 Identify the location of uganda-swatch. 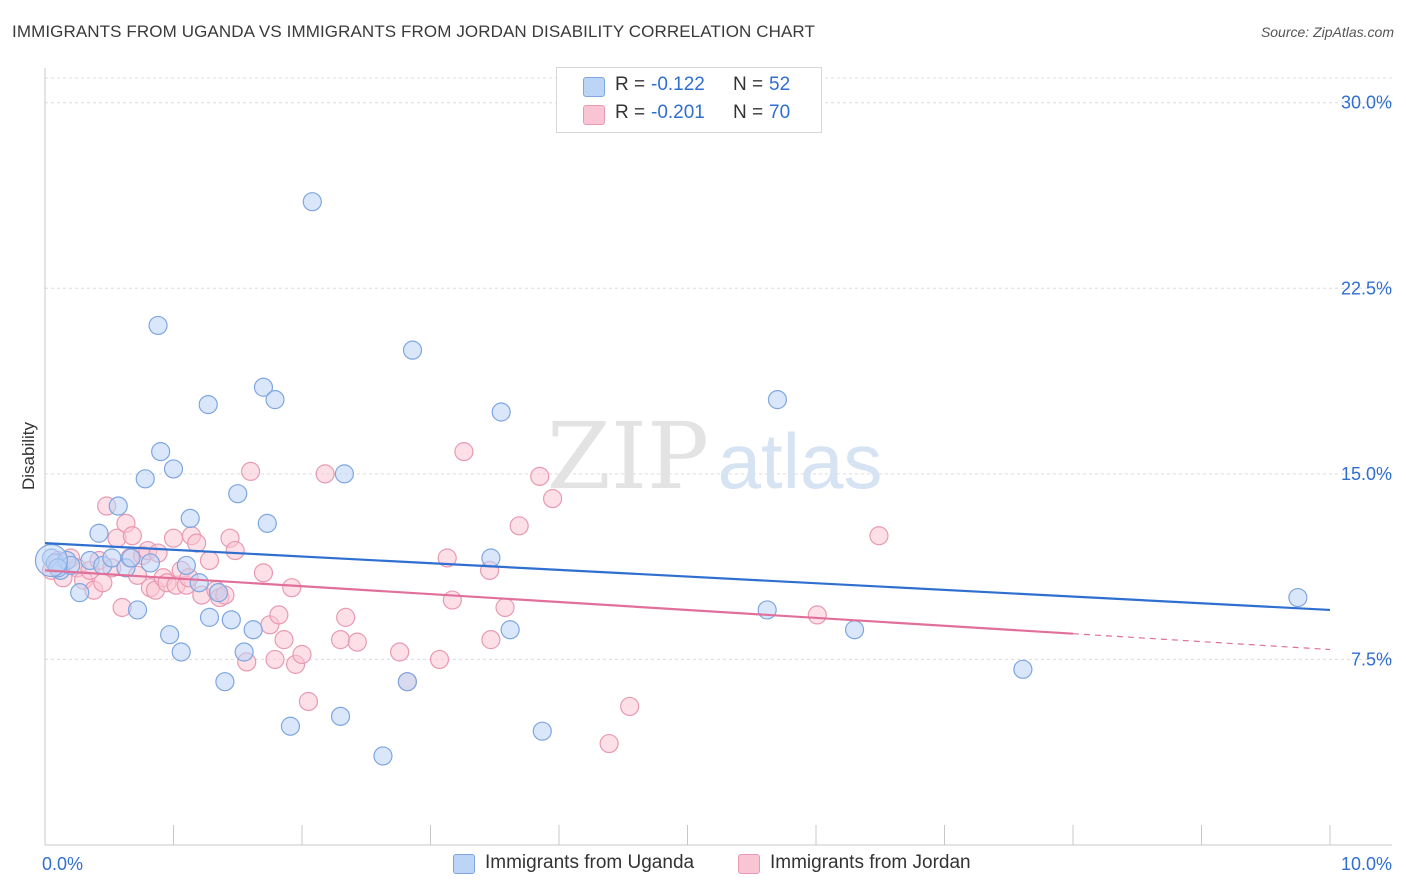
(594, 87).